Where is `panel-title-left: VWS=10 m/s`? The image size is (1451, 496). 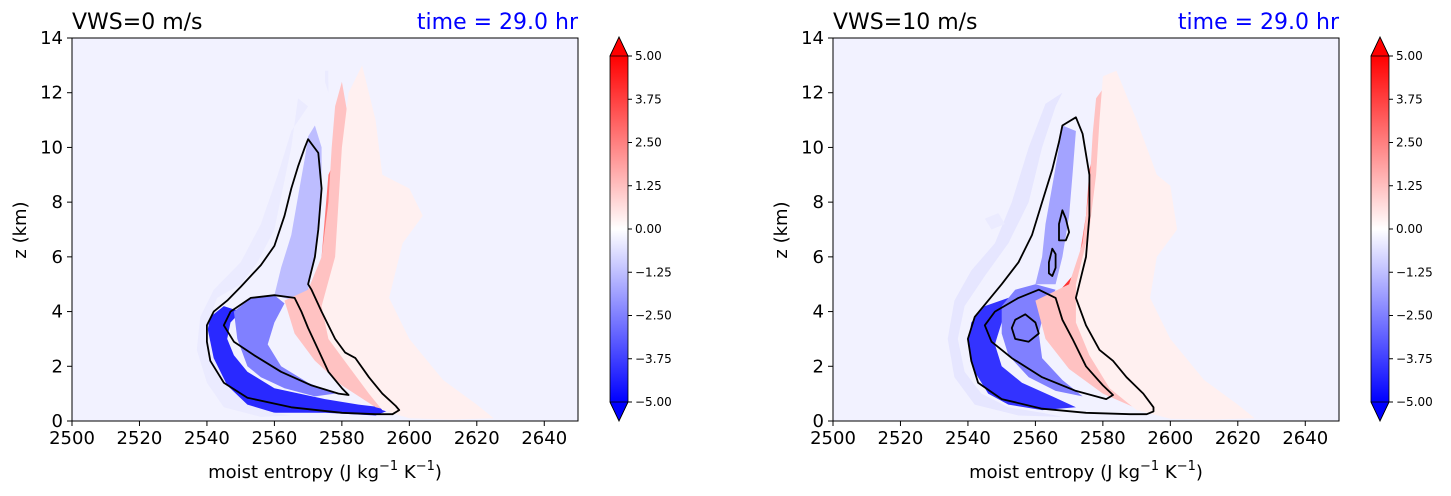 panel-title-left: VWS=10 m/s is located at coordinates (905, 22).